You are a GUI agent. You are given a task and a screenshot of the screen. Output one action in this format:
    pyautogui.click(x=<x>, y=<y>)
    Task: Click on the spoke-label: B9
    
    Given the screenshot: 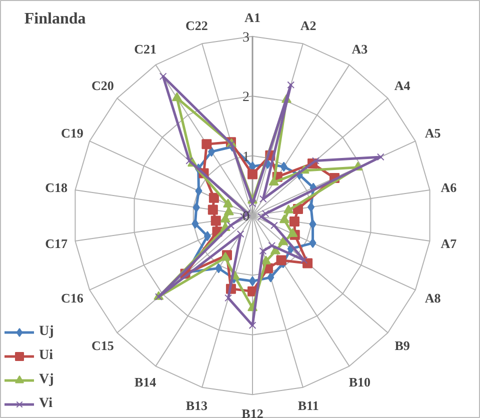 What is the action you would take?
    pyautogui.click(x=402, y=345)
    